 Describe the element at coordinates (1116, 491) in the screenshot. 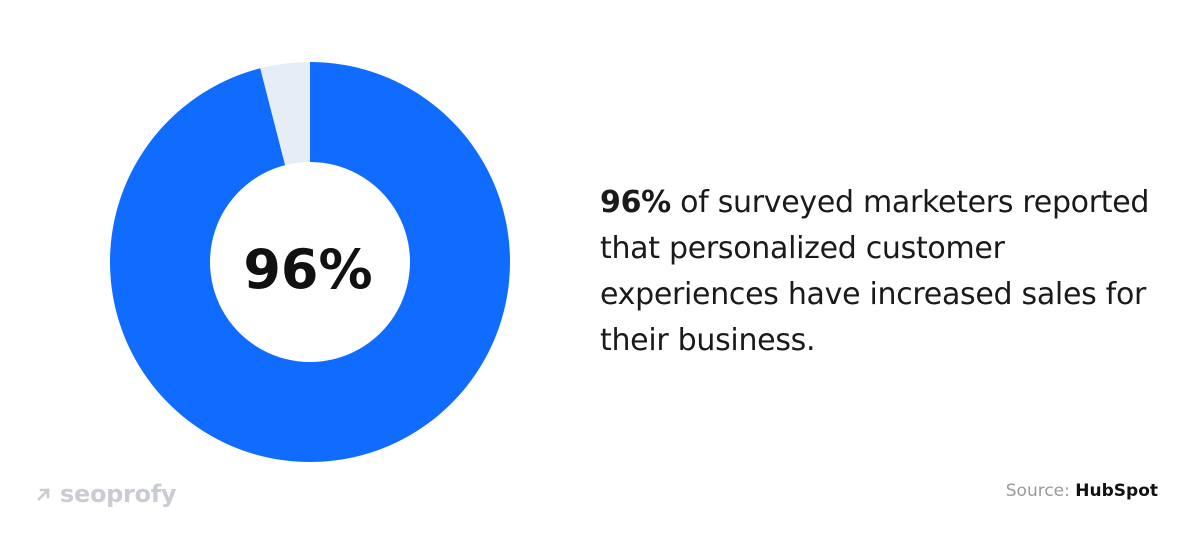

I see `source-name: HubSpot` at that location.